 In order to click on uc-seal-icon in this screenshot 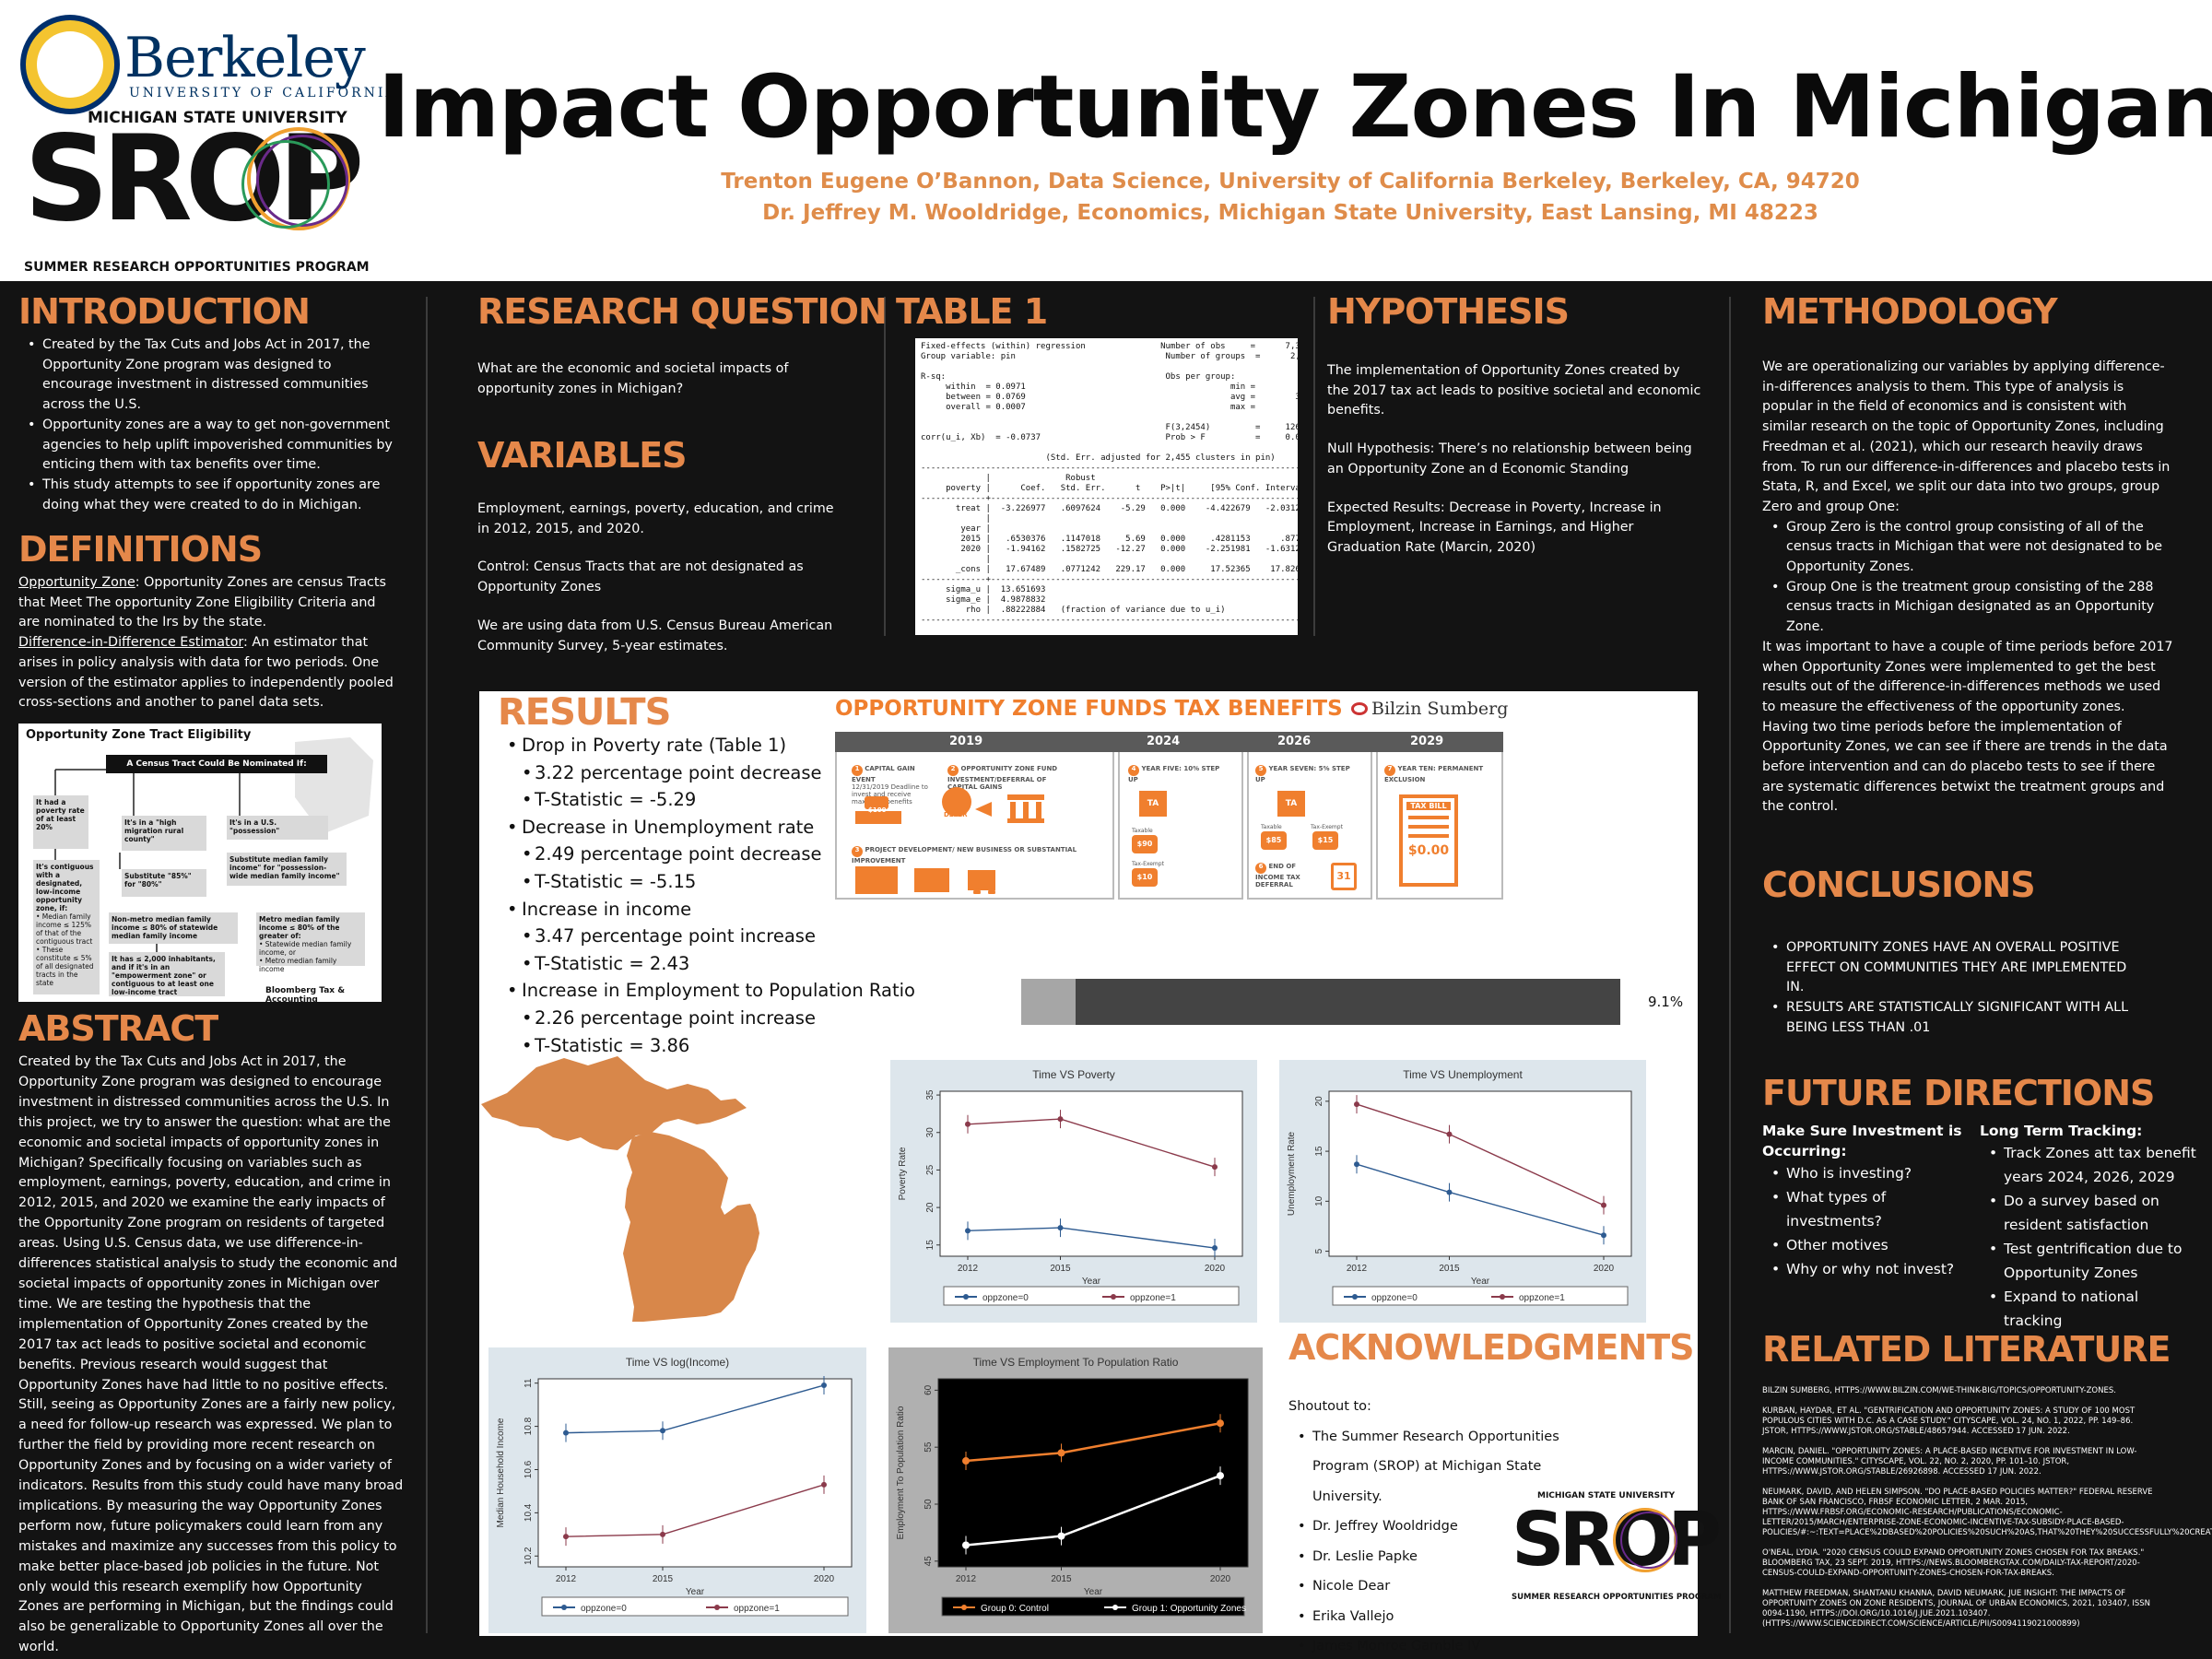, I will do `click(70, 64)`.